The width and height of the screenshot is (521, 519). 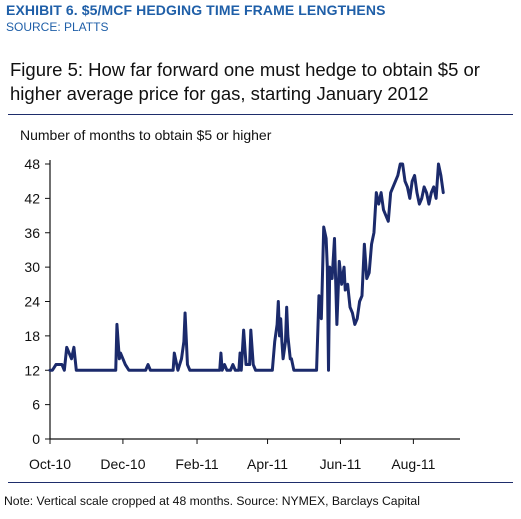 What do you see at coordinates (50, 464) in the screenshot?
I see `x-tick-label: Oct-10` at bounding box center [50, 464].